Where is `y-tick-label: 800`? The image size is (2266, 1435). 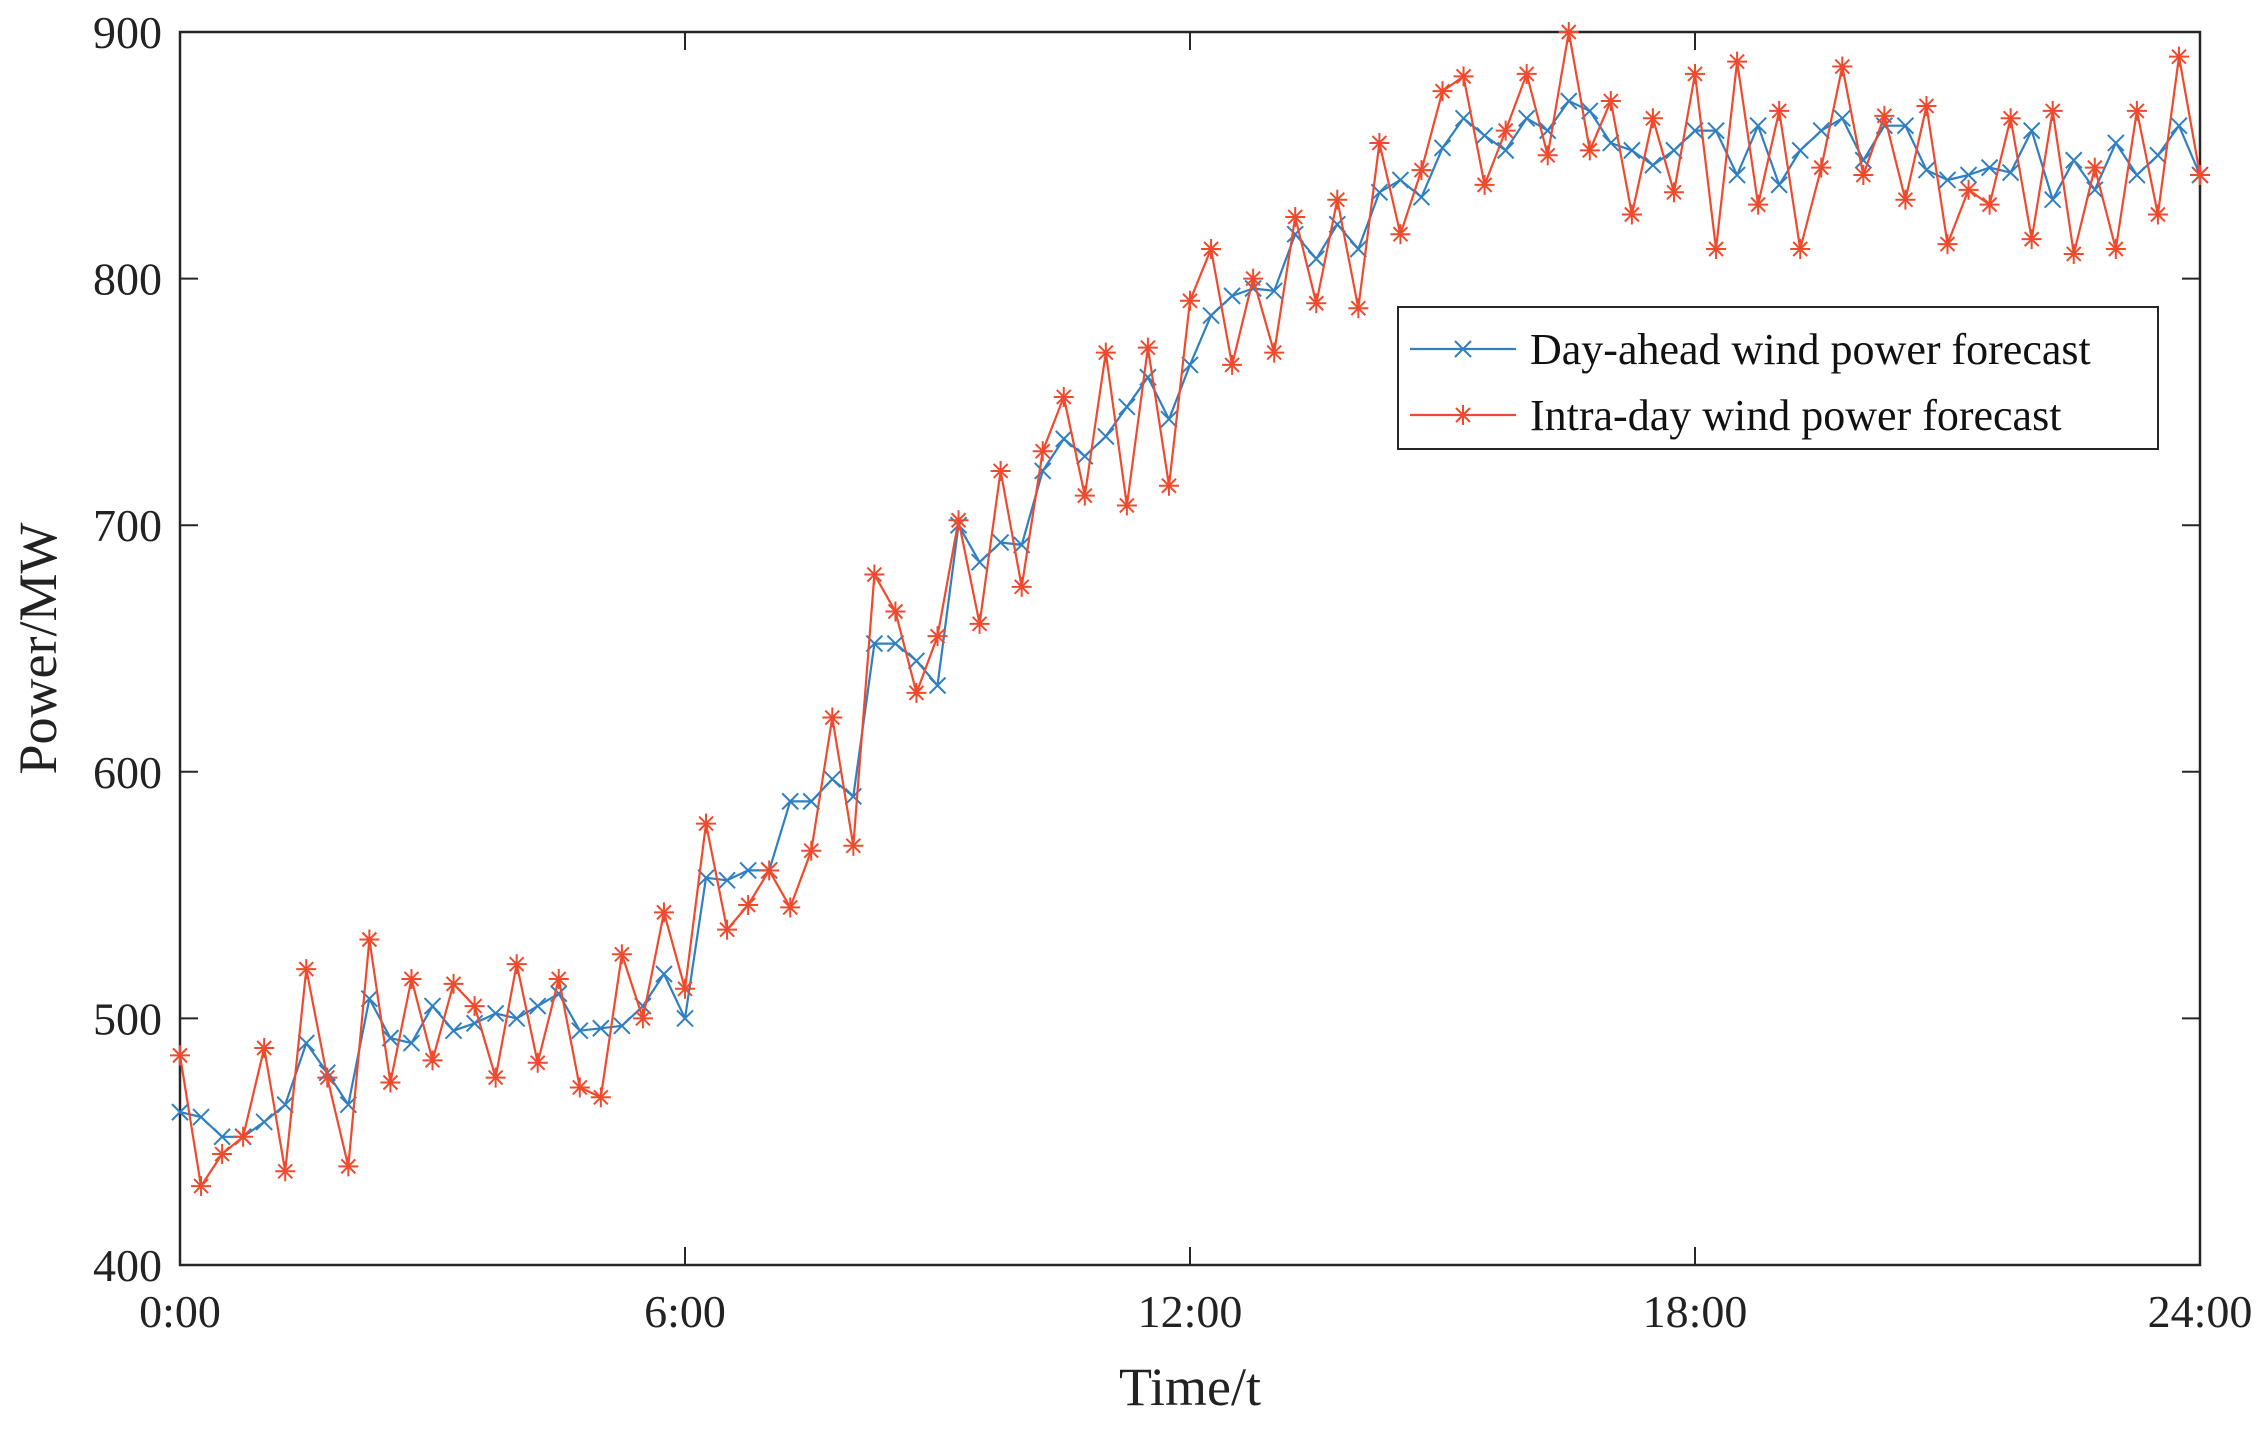 y-tick-label: 800 is located at coordinates (127, 279).